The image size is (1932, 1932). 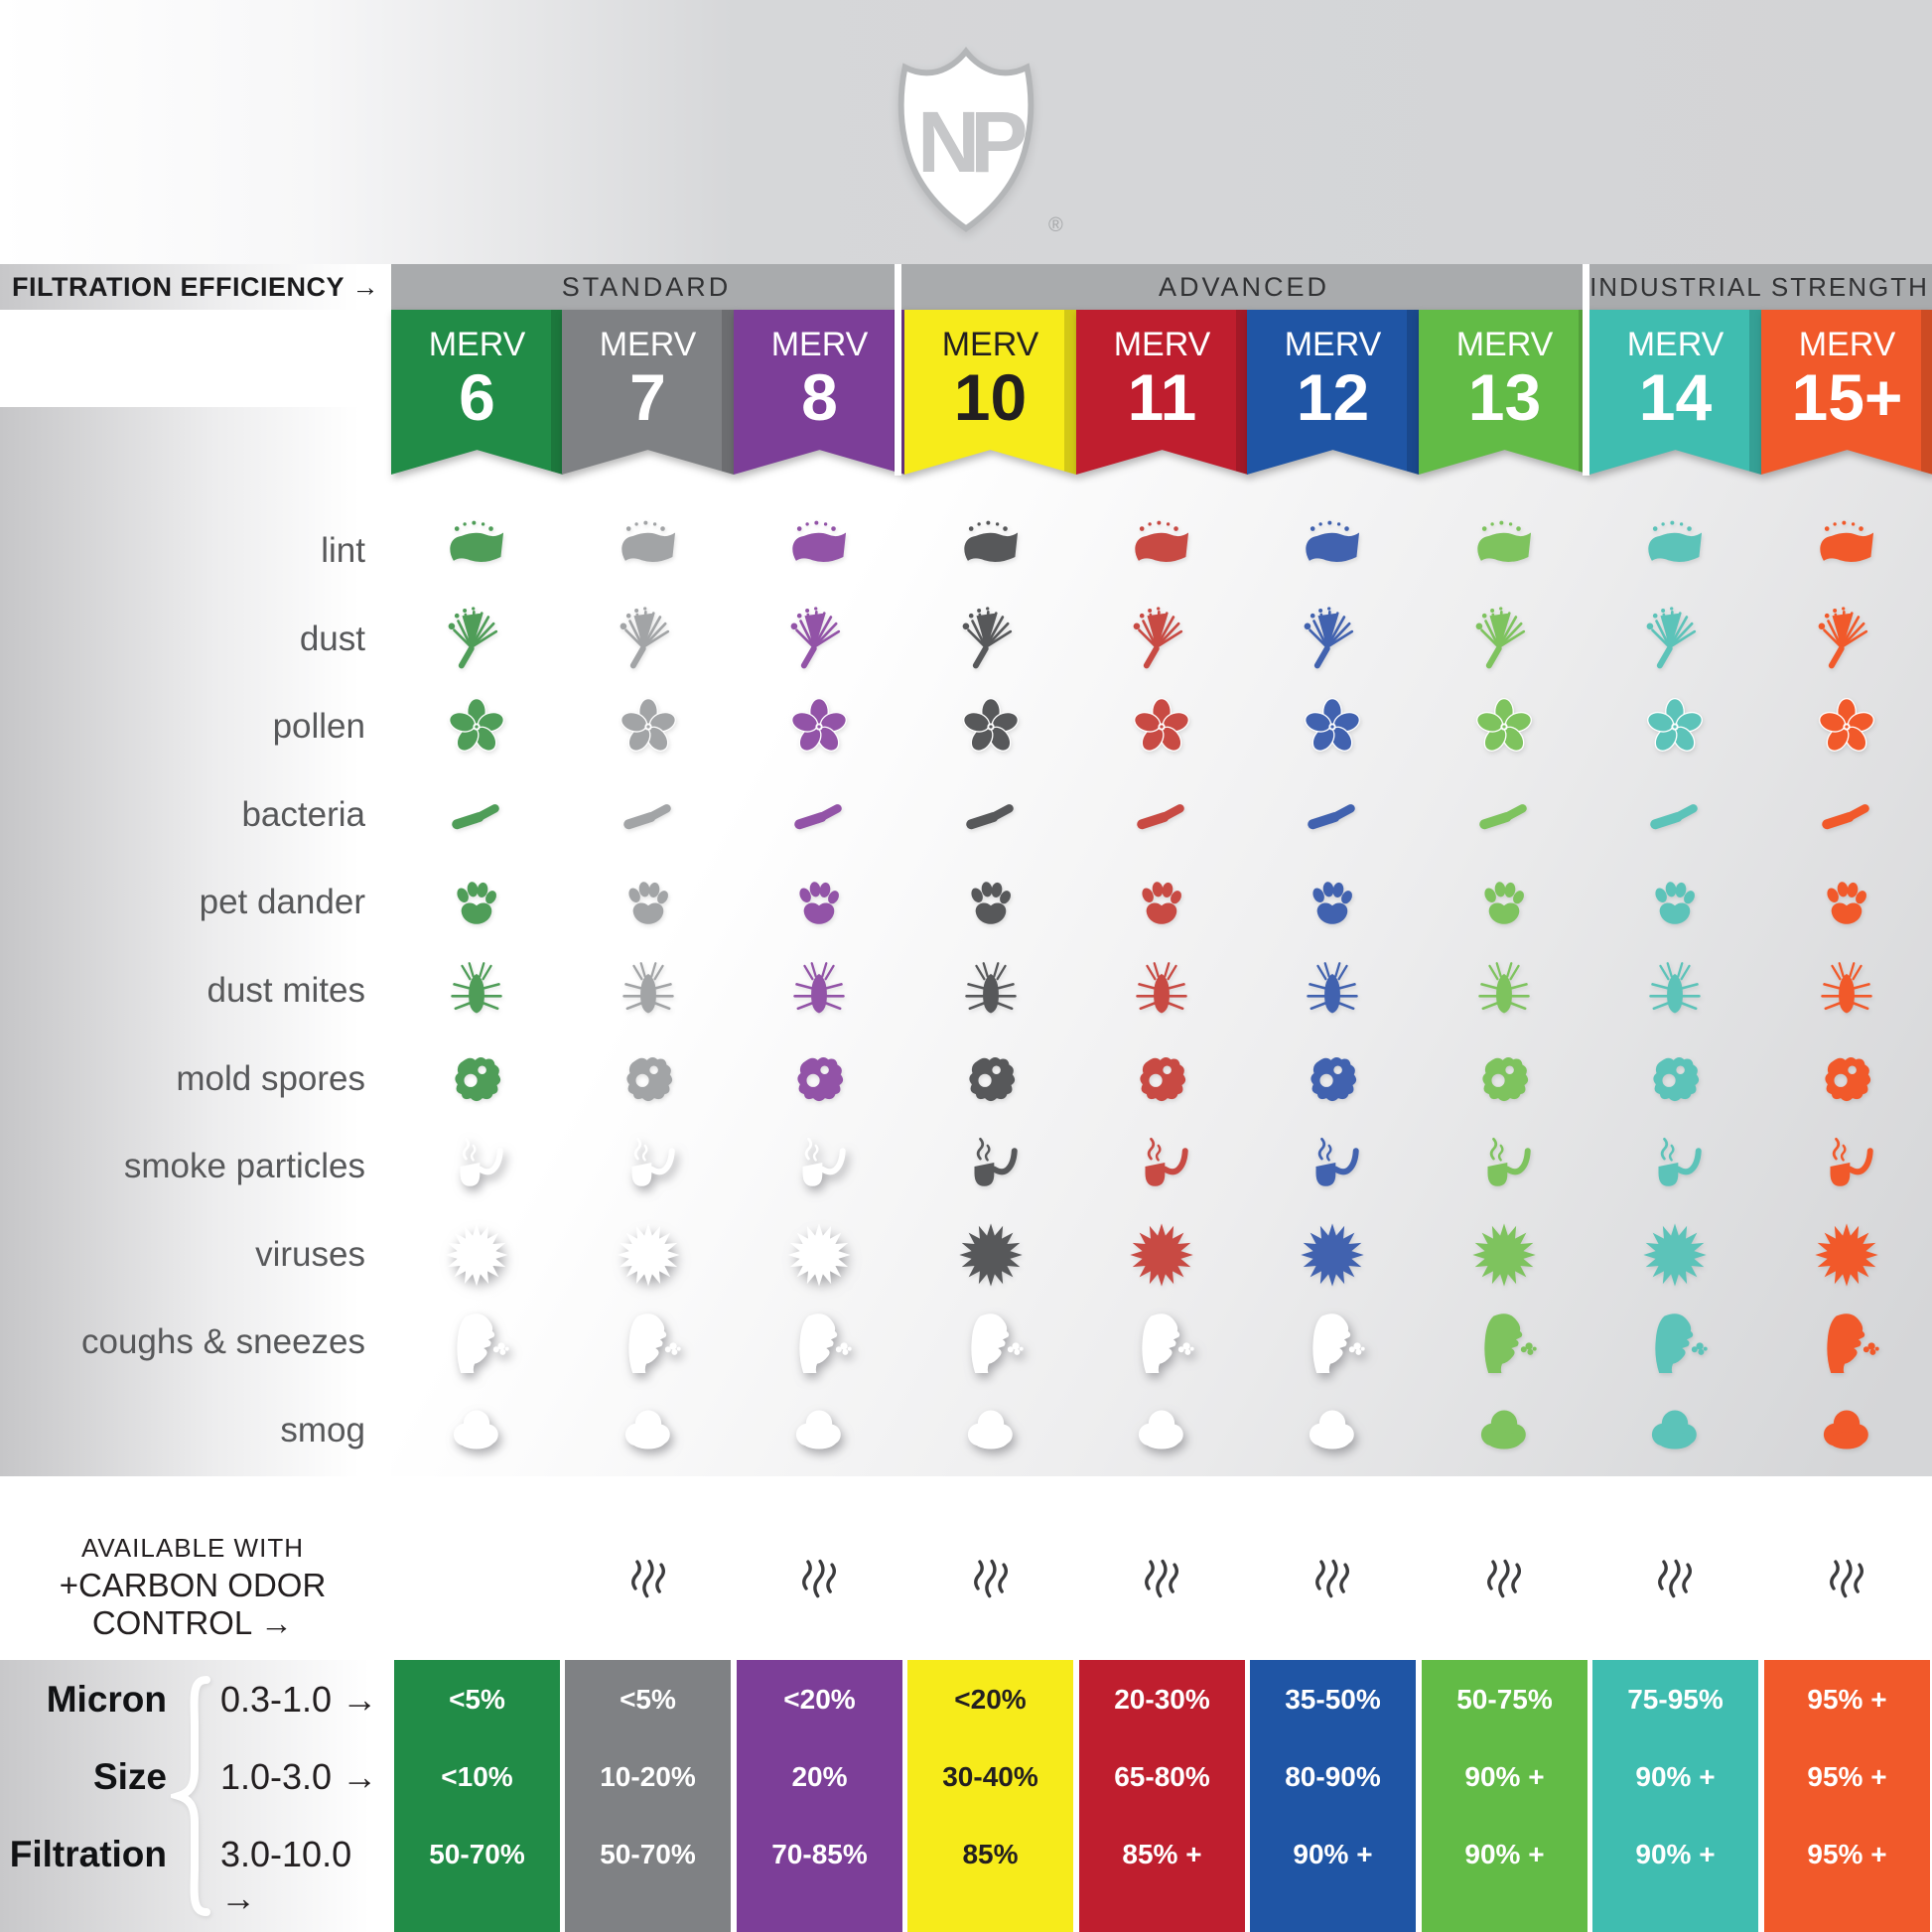 What do you see at coordinates (1162, 1777) in the screenshot?
I see `table-value: 65-80%` at bounding box center [1162, 1777].